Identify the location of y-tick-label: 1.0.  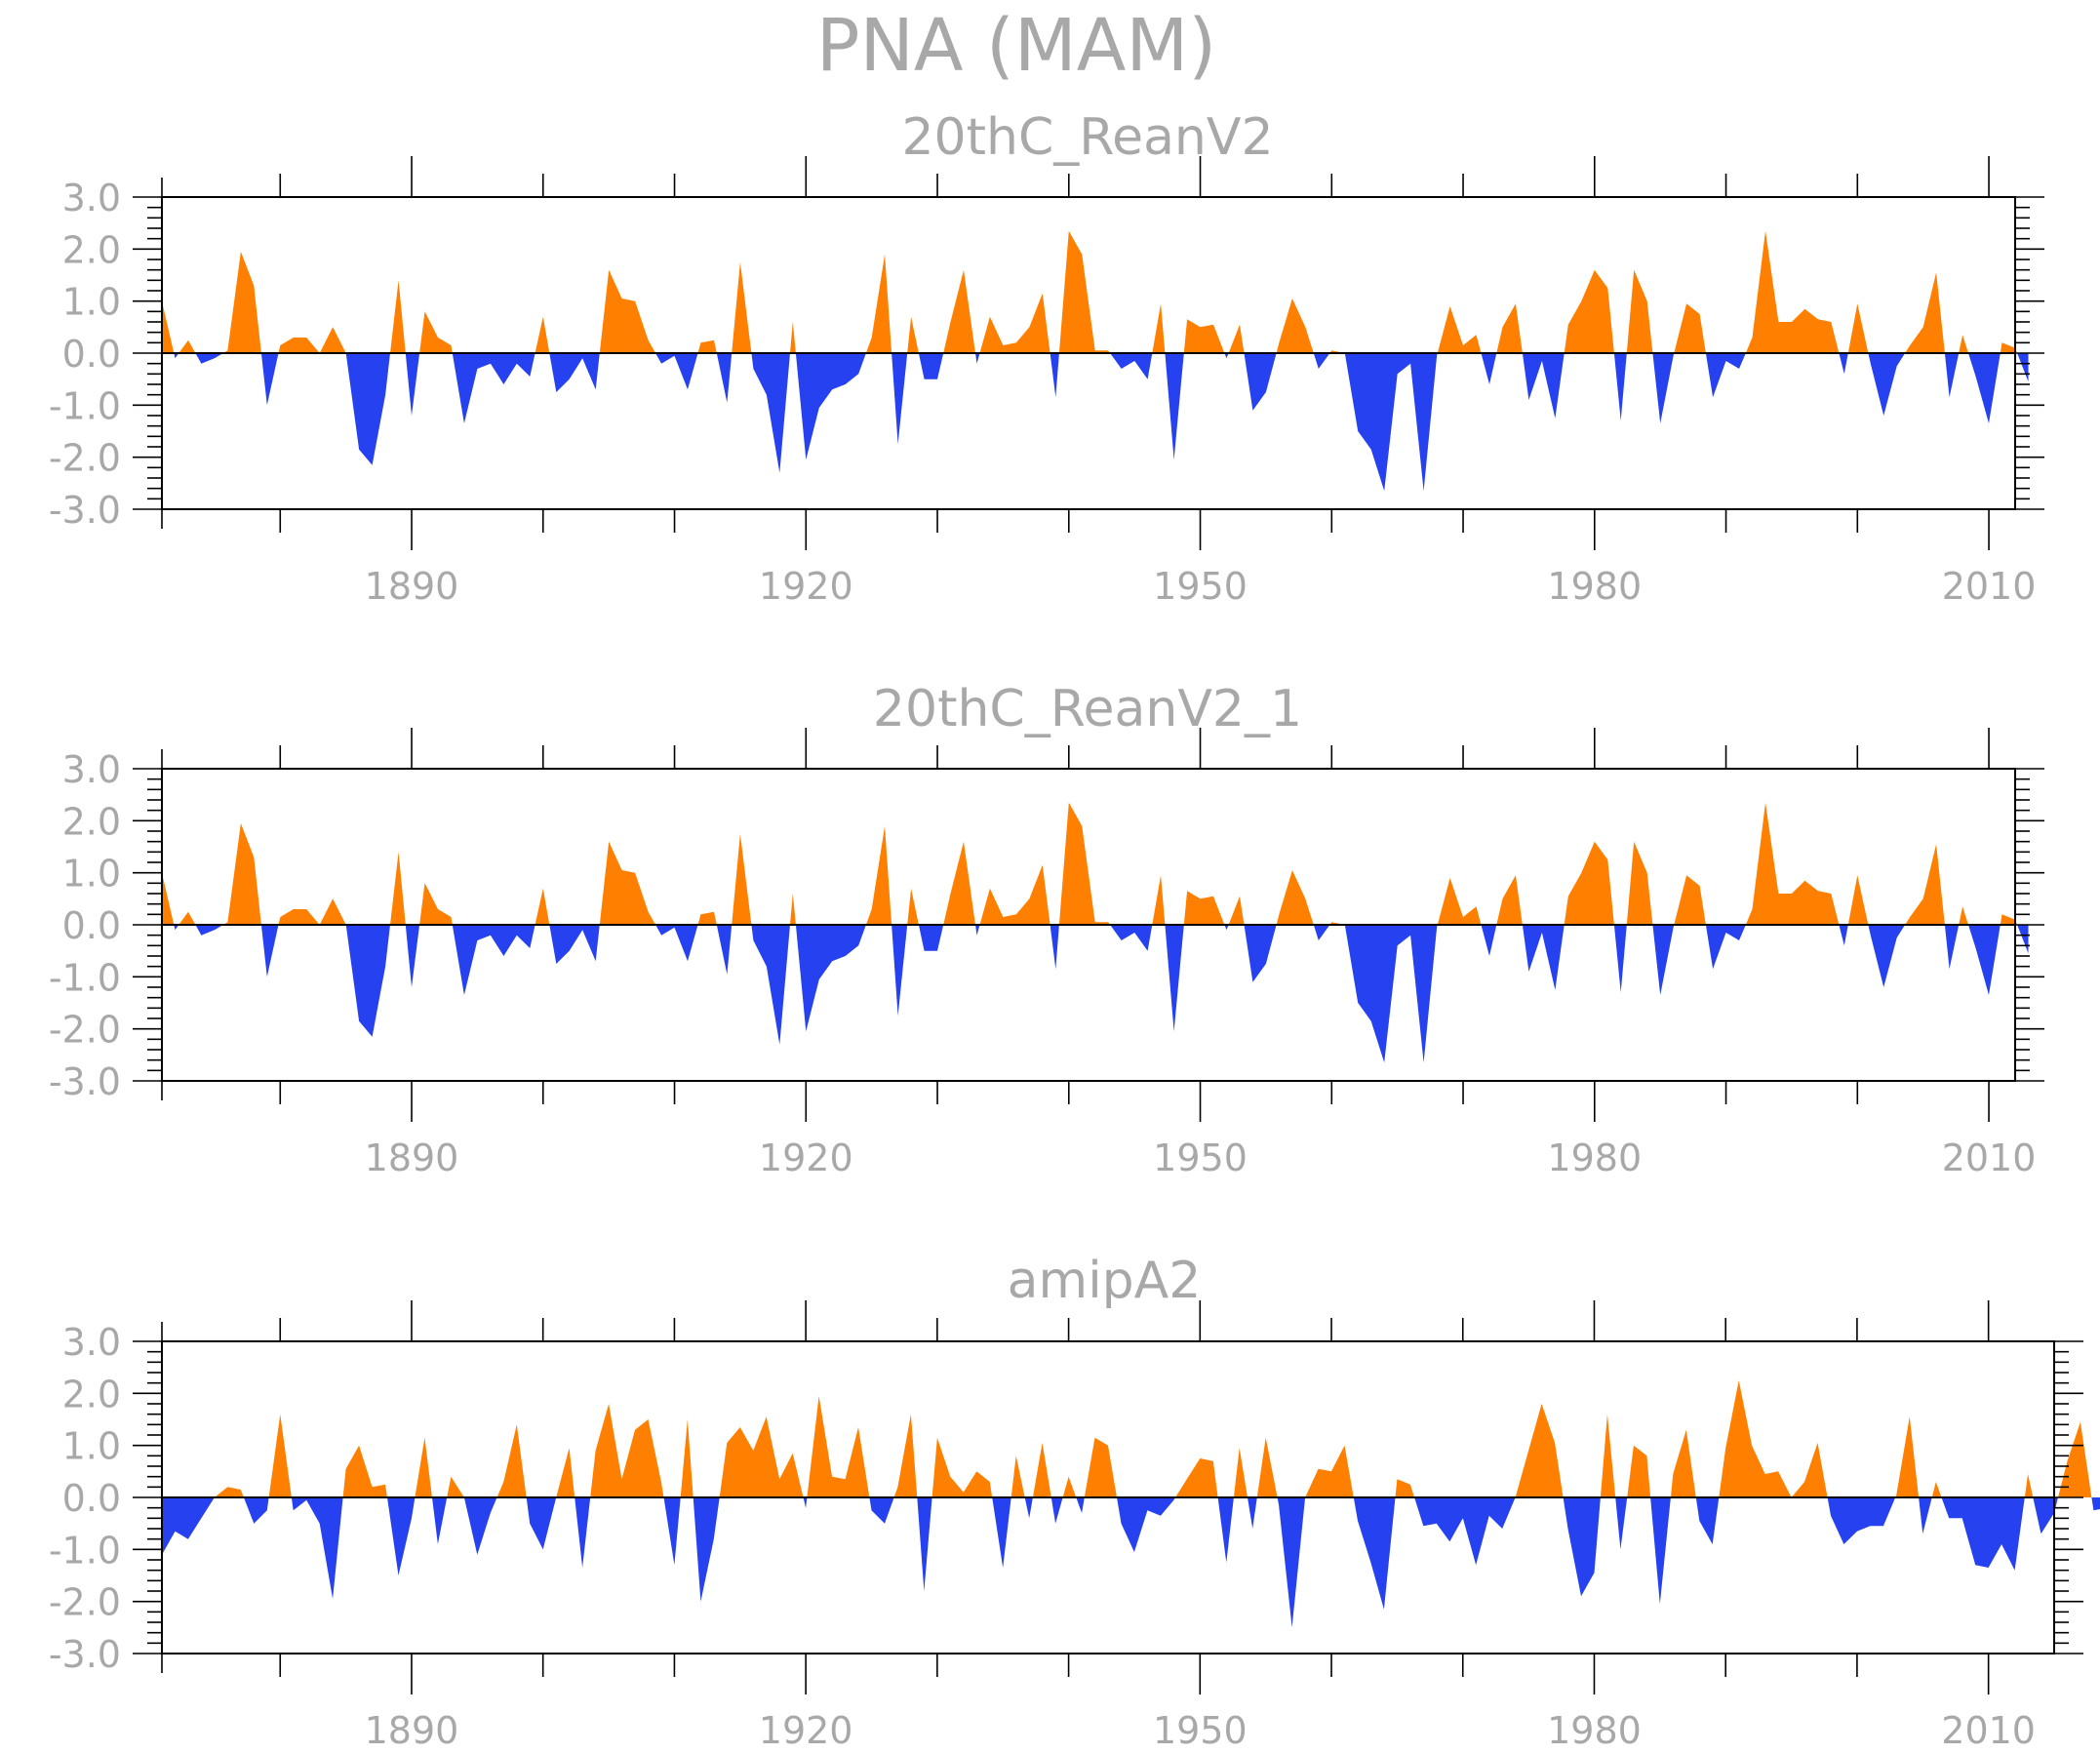
(92, 874).